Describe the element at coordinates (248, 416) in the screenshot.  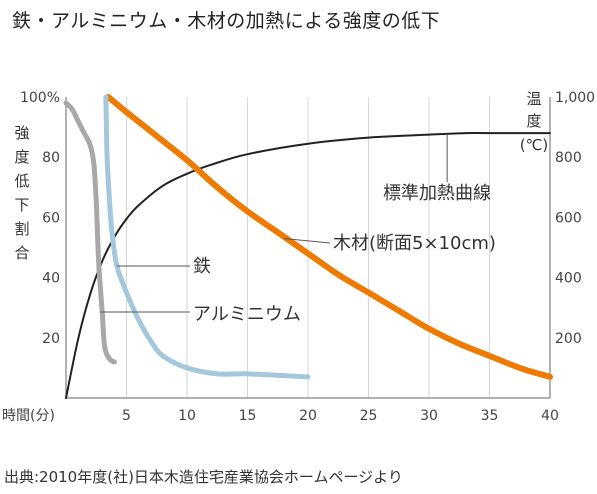
I see `x-tick-label: 15` at that location.